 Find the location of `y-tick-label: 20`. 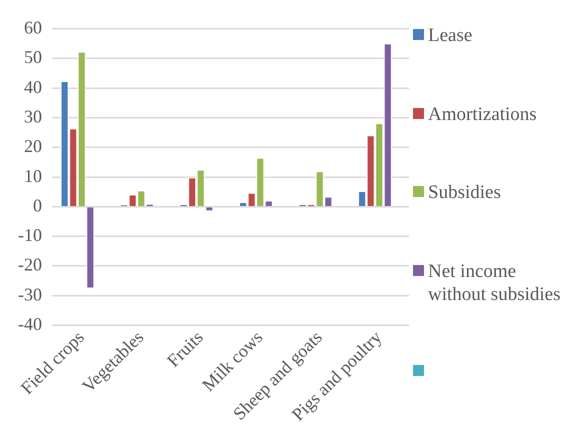

y-tick-label: 20 is located at coordinates (33, 146).